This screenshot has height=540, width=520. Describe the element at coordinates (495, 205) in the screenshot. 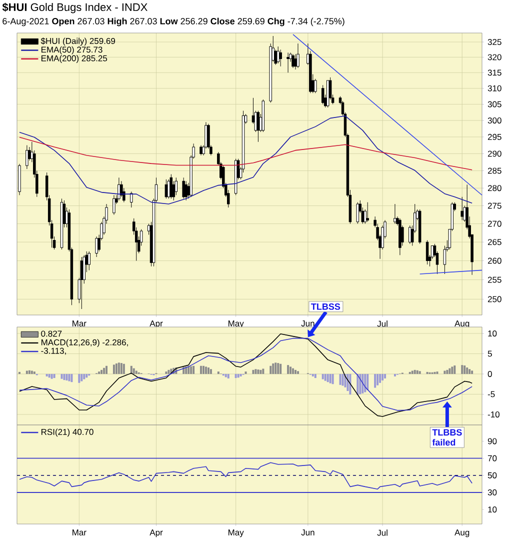

I see `y-tick-label: 275` at that location.